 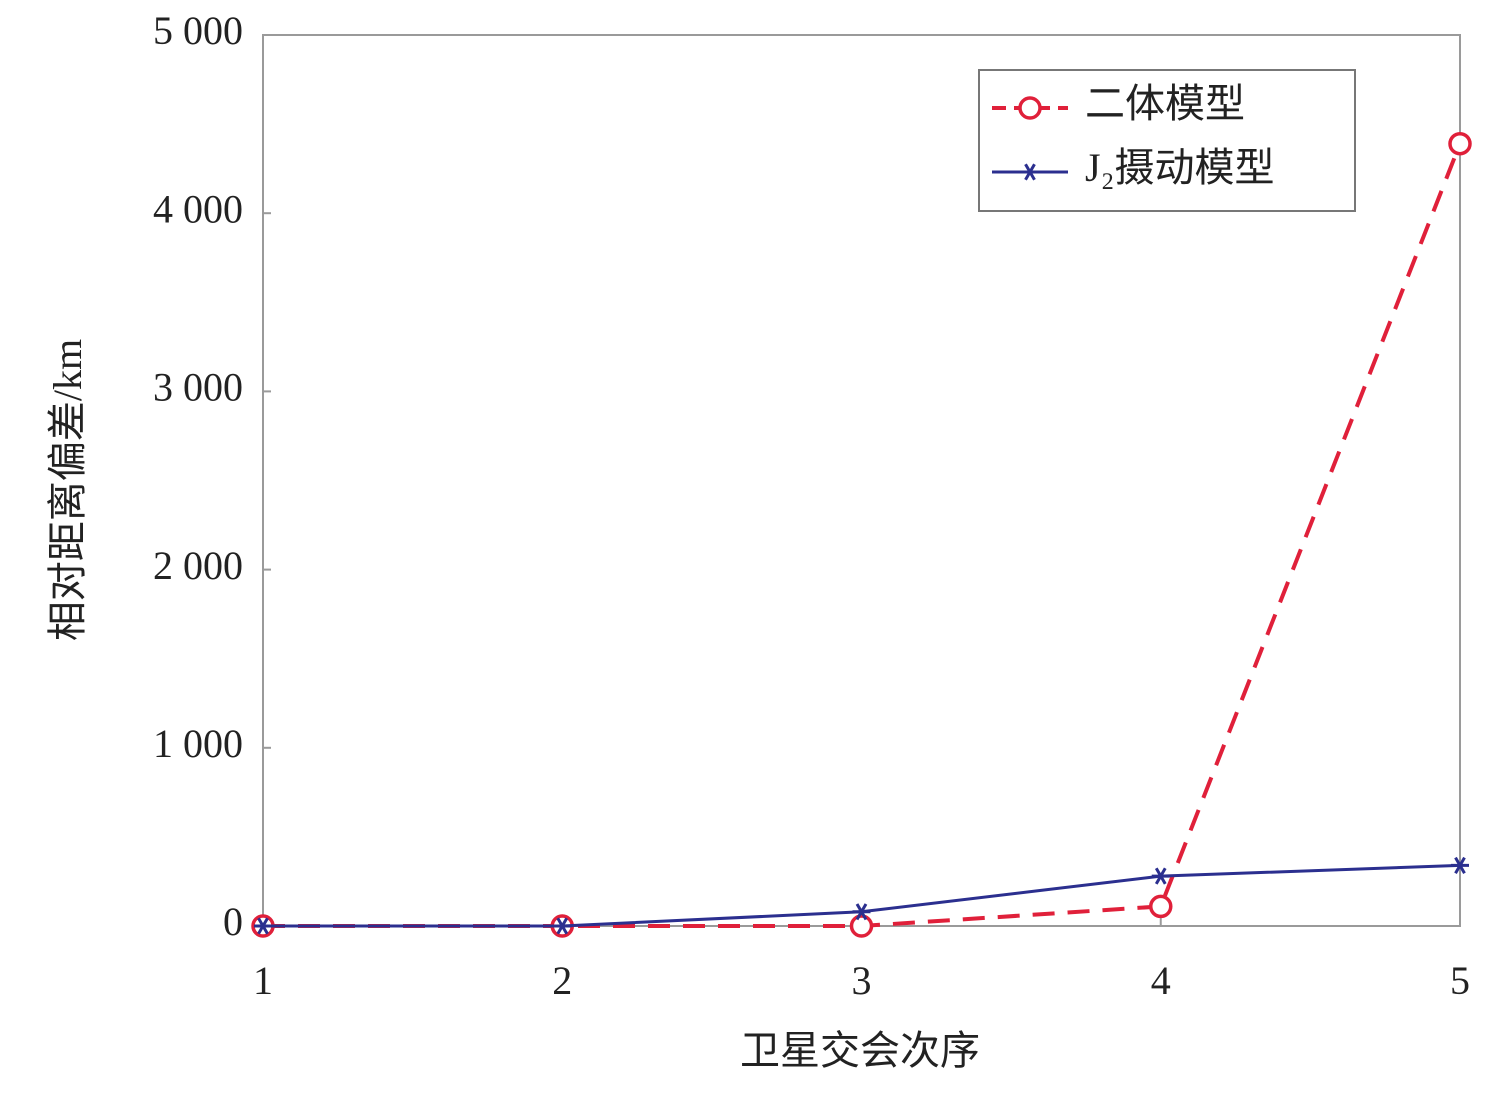 What do you see at coordinates (1167, 140) in the screenshot?
I see `legend-box` at bounding box center [1167, 140].